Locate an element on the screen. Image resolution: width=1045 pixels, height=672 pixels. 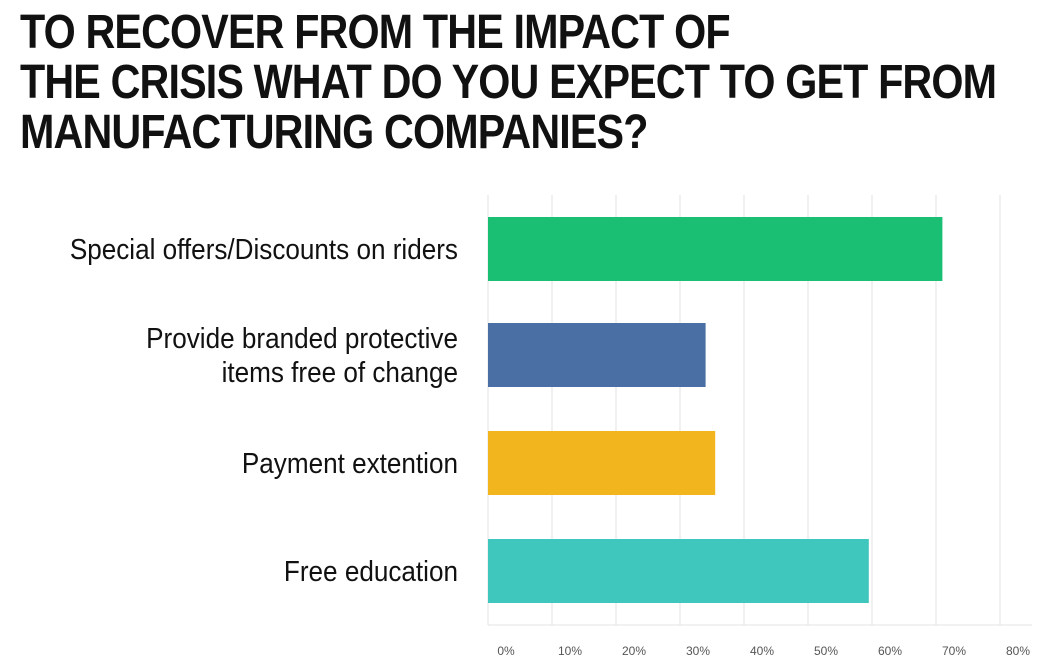
x-tick-label: 30% is located at coordinates (698, 651).